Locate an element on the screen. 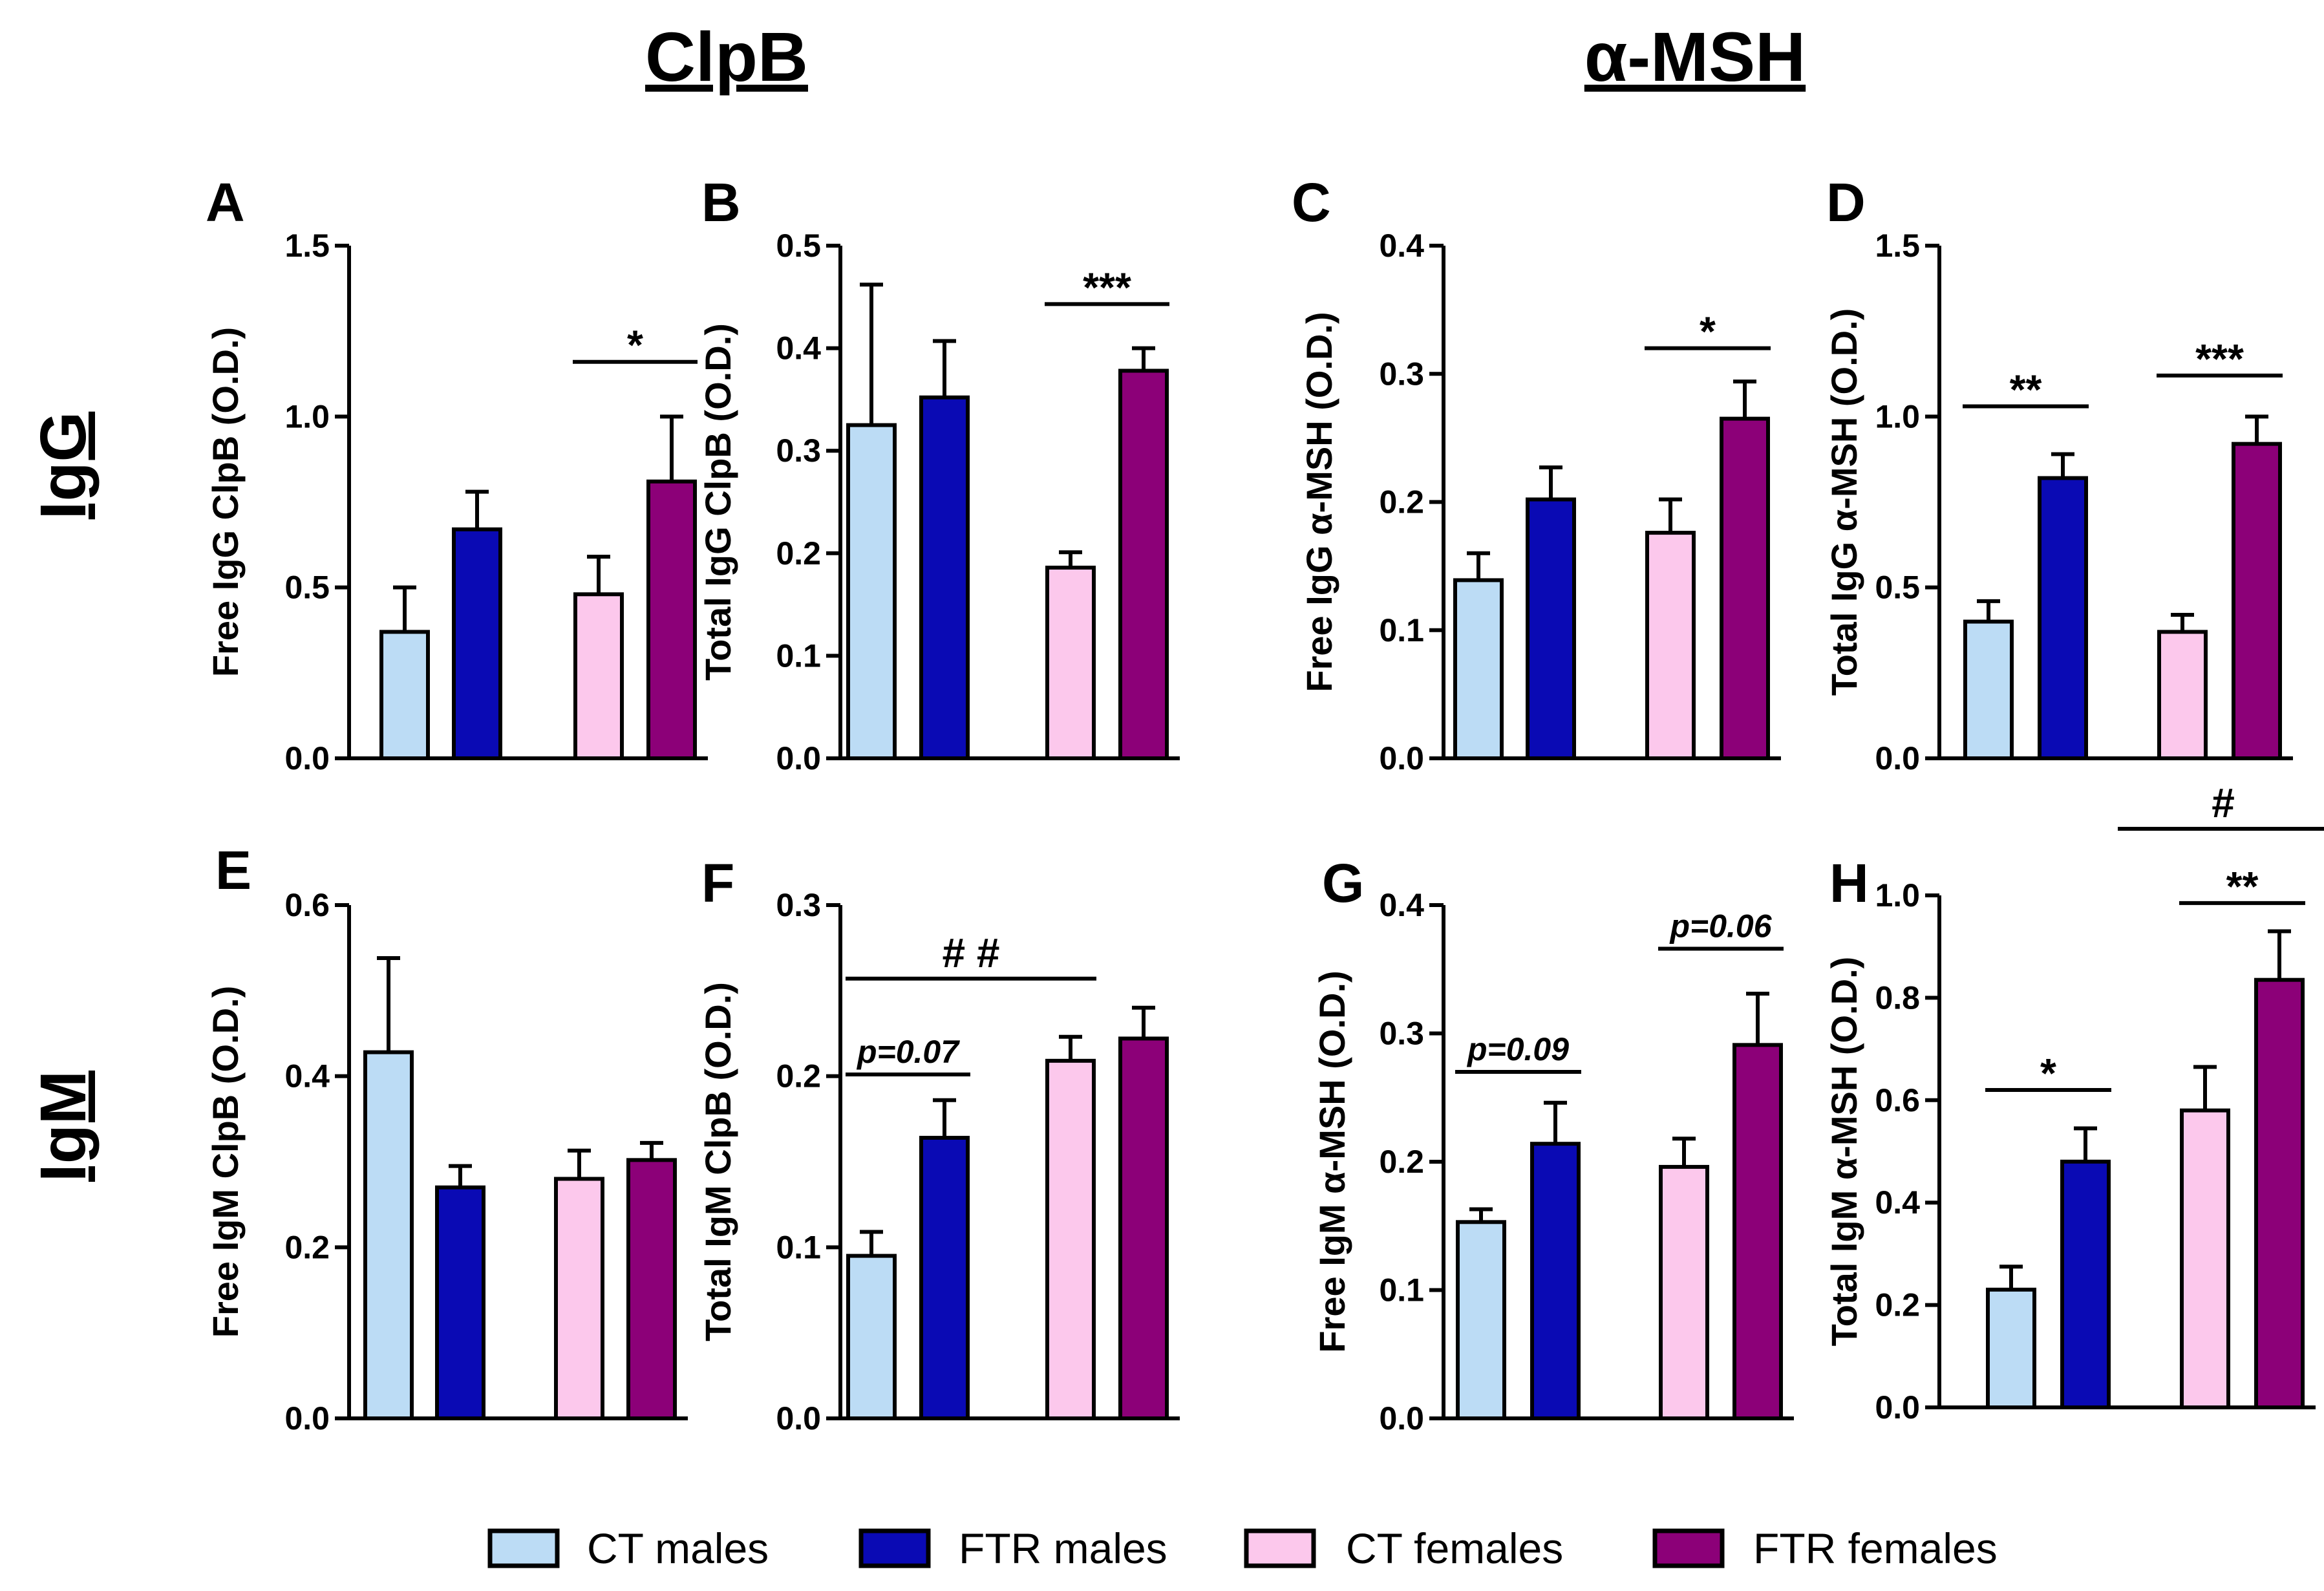  column-title-clpb: ClpB is located at coordinates (726, 56).